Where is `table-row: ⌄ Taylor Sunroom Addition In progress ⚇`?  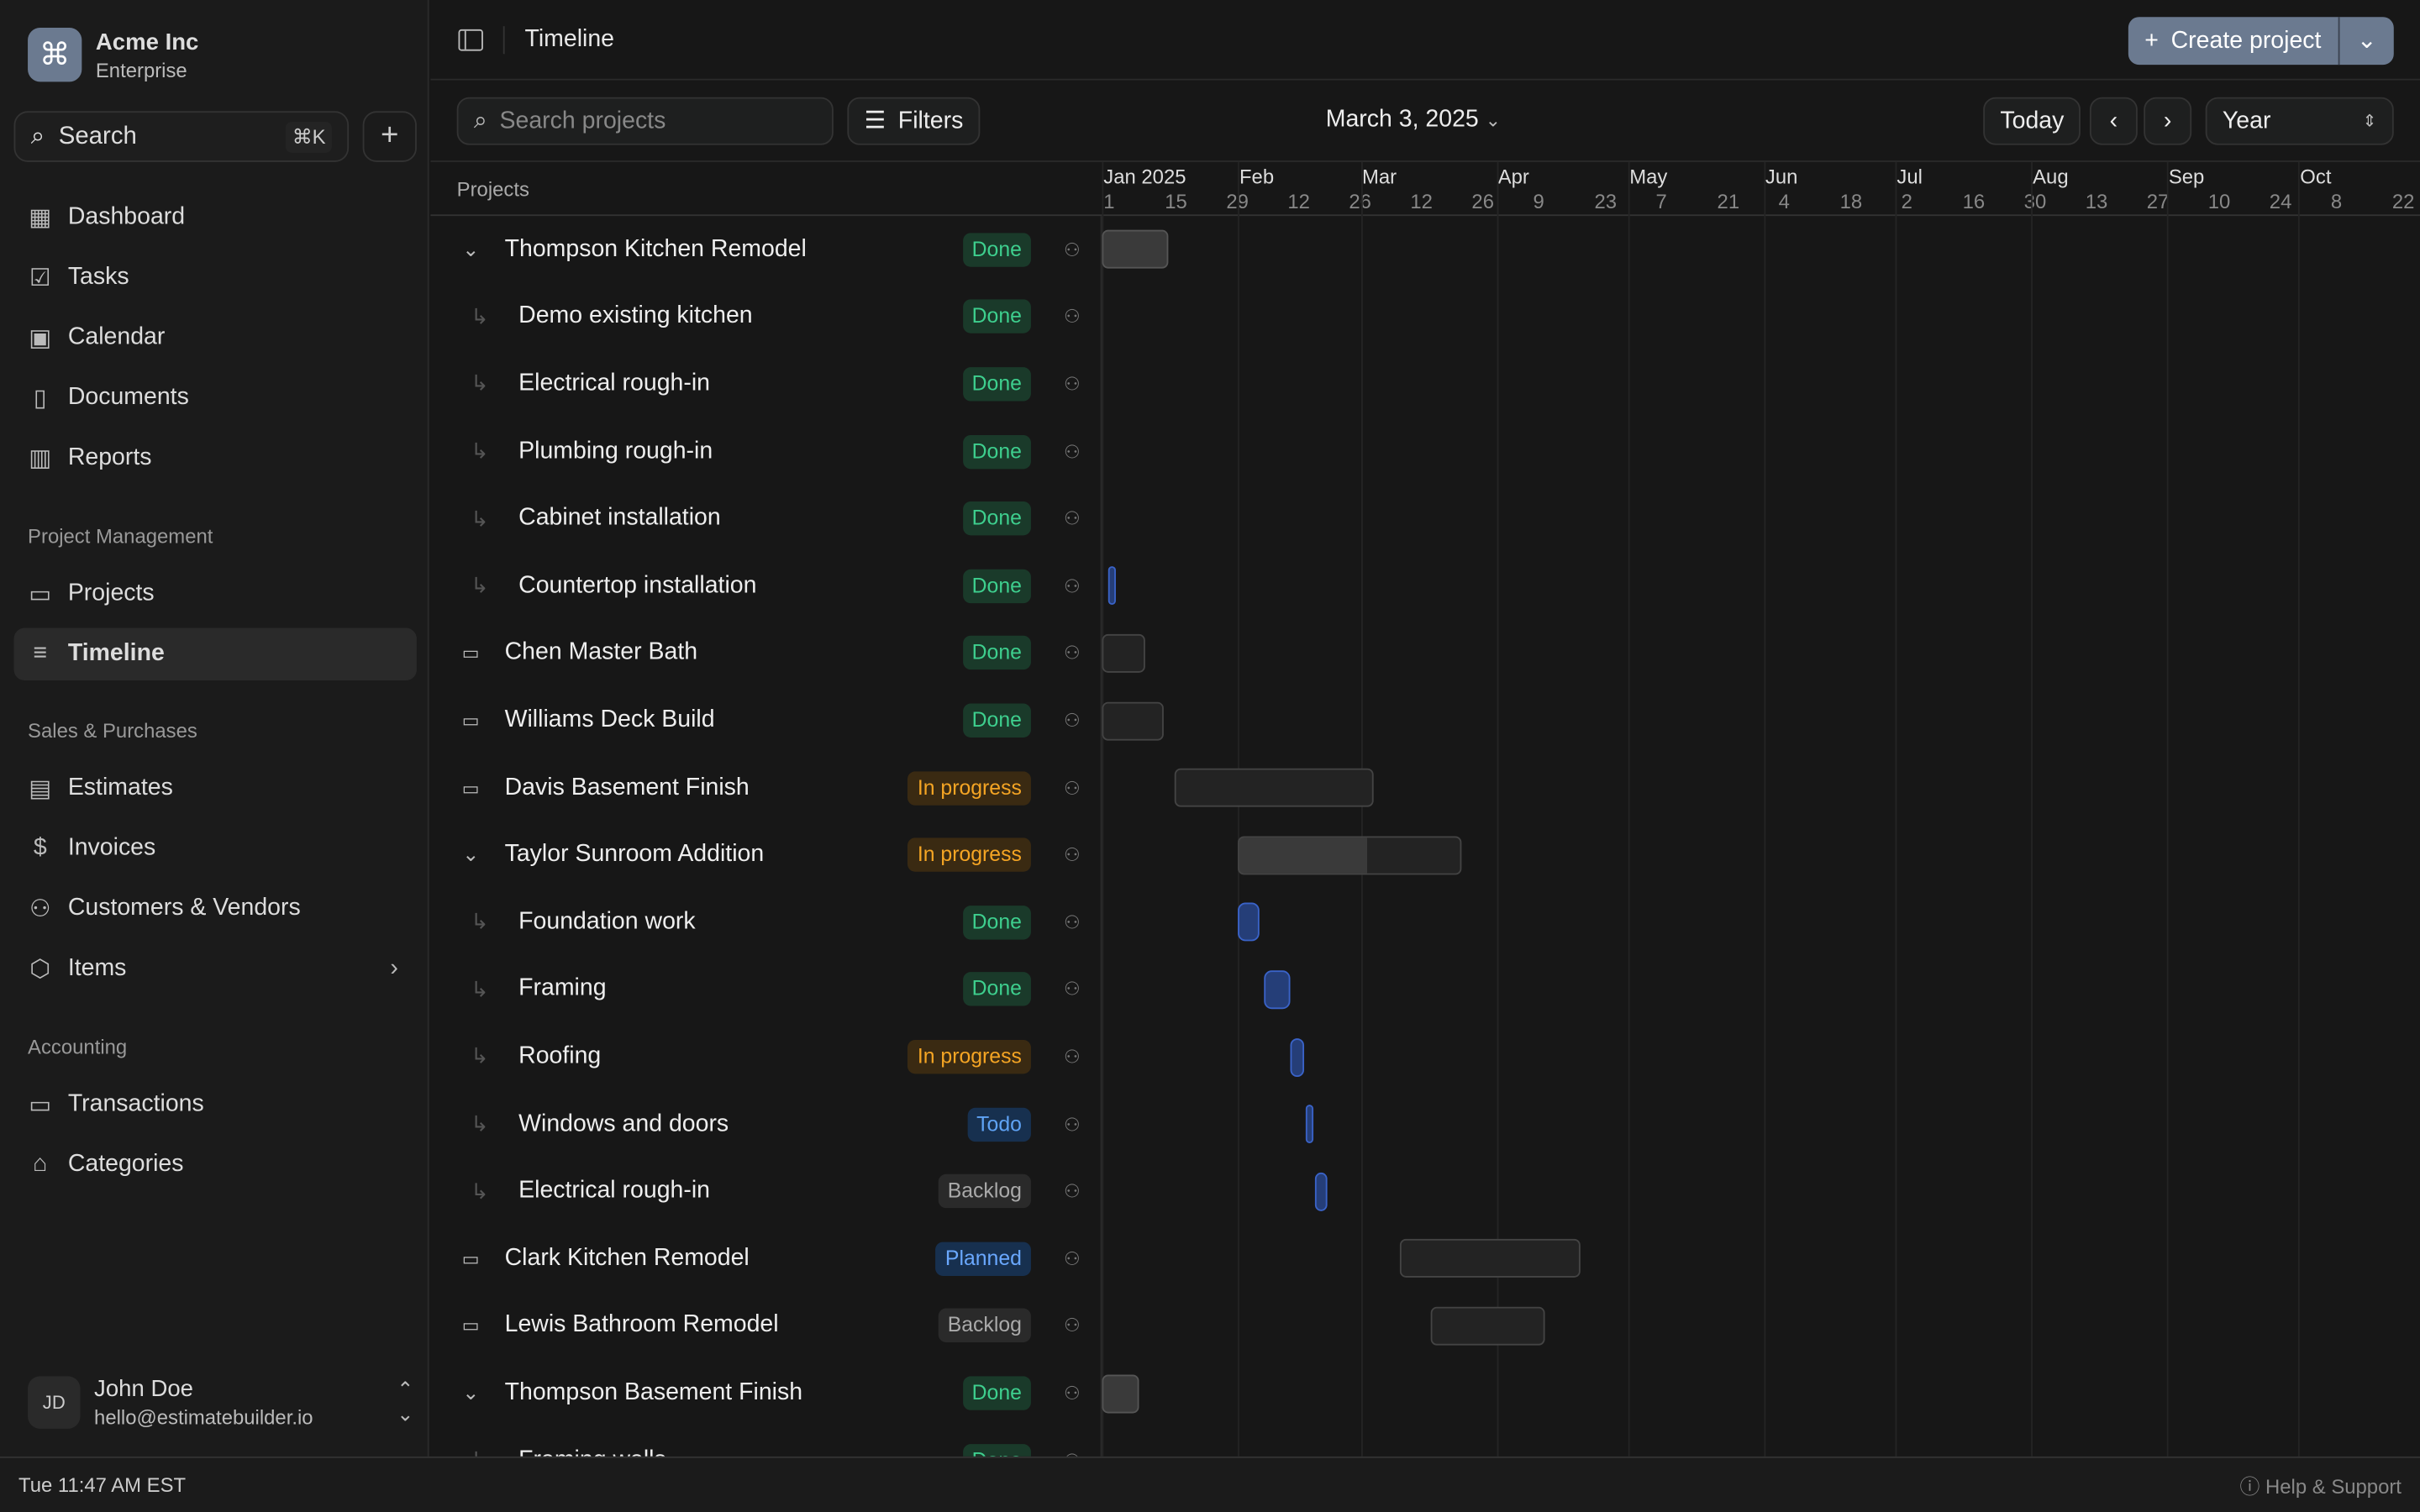 table-row: ⌄ Taylor Sunroom Addition In progress ⚇ is located at coordinates (765, 855).